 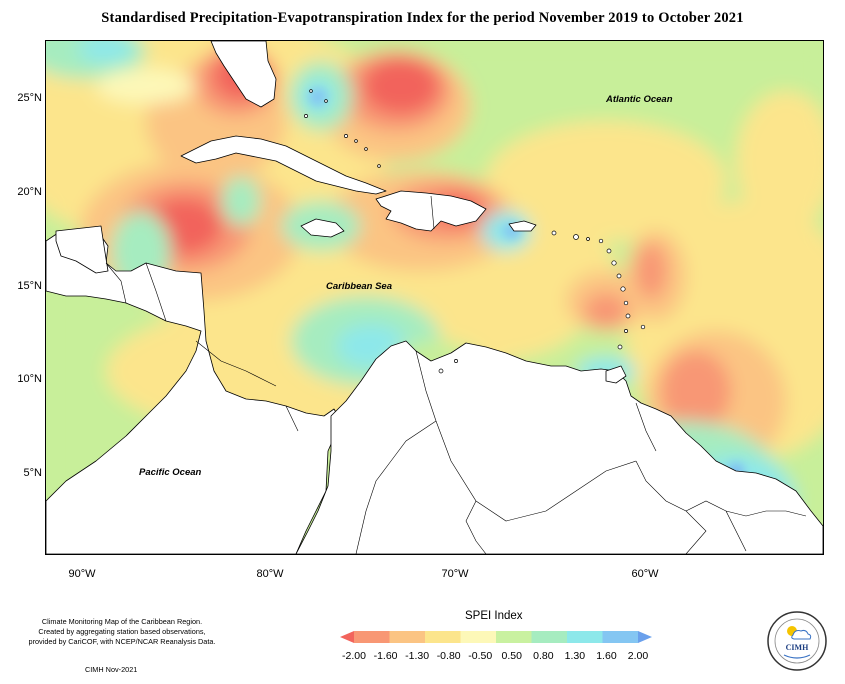 What do you see at coordinates (29, 98) in the screenshot?
I see `lat-label-25n: 25°N` at bounding box center [29, 98].